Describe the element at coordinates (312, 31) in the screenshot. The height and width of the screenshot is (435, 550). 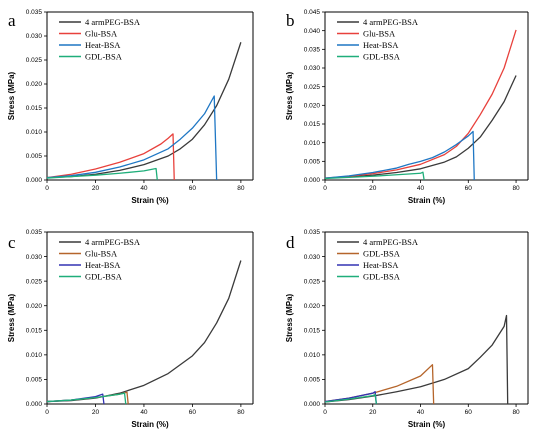
I see `y-tick-label: 0.040` at that location.